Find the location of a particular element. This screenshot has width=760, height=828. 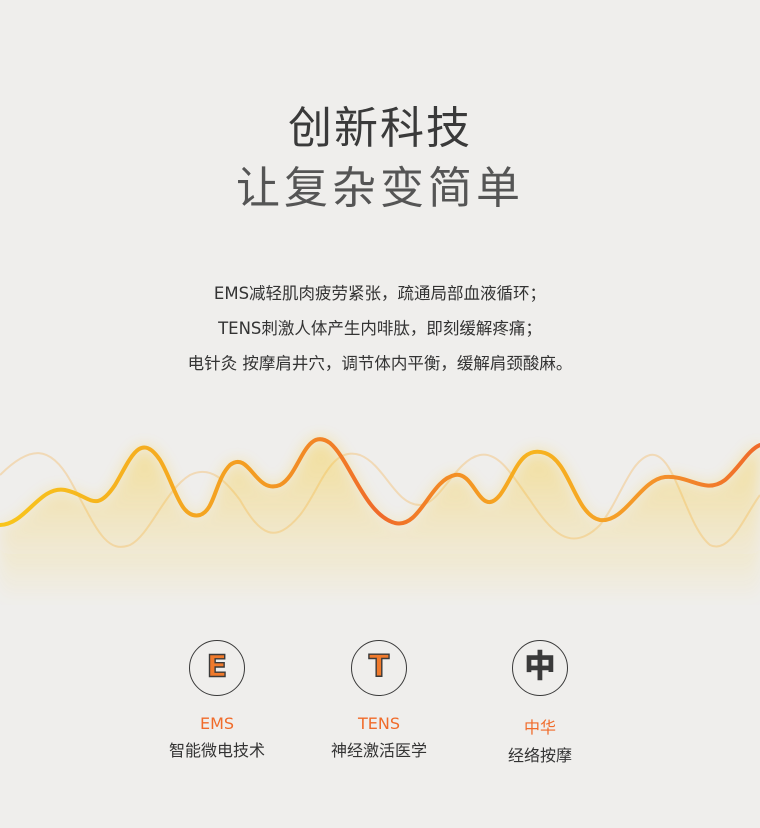

feature-tens-subtitle: 神经激活医学 is located at coordinates (378, 750).